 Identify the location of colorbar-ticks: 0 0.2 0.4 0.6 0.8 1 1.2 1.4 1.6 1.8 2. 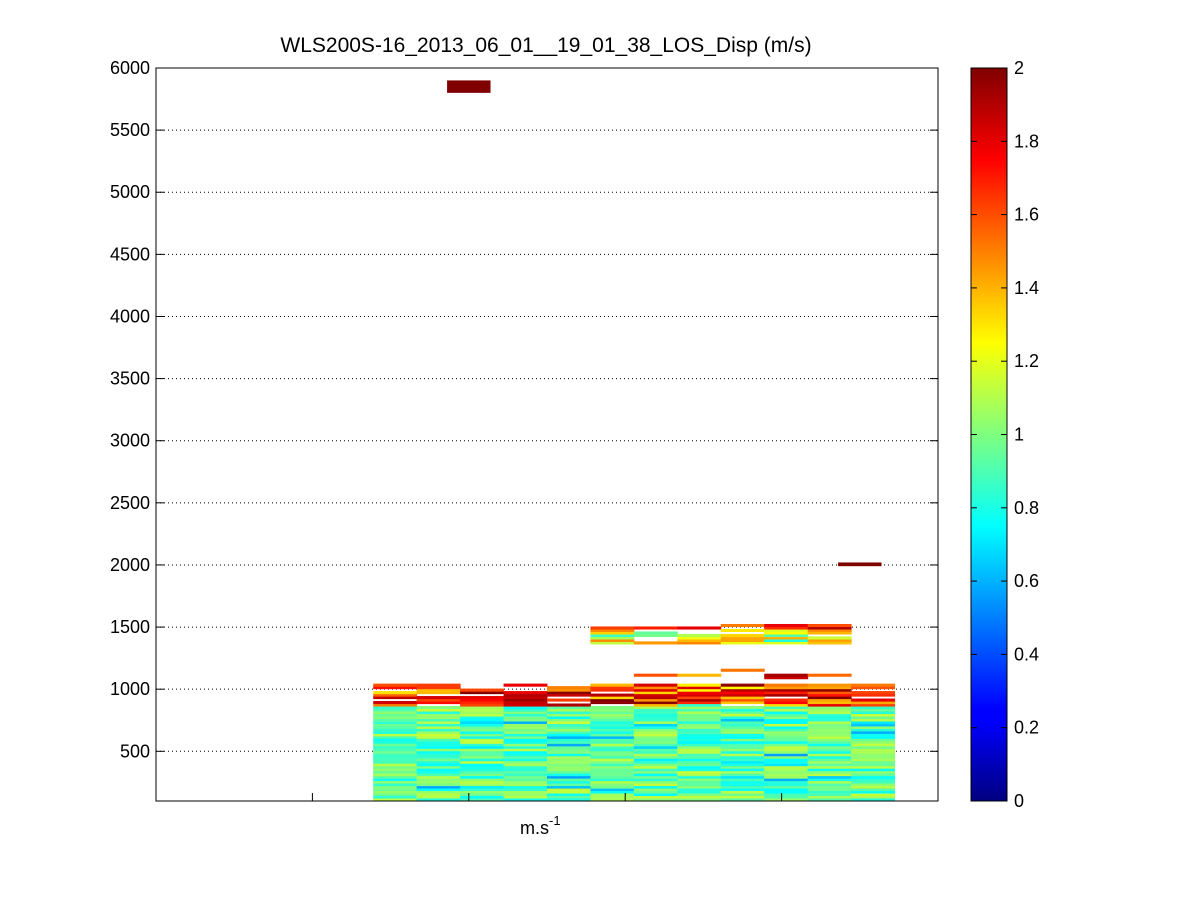
(1005, 434).